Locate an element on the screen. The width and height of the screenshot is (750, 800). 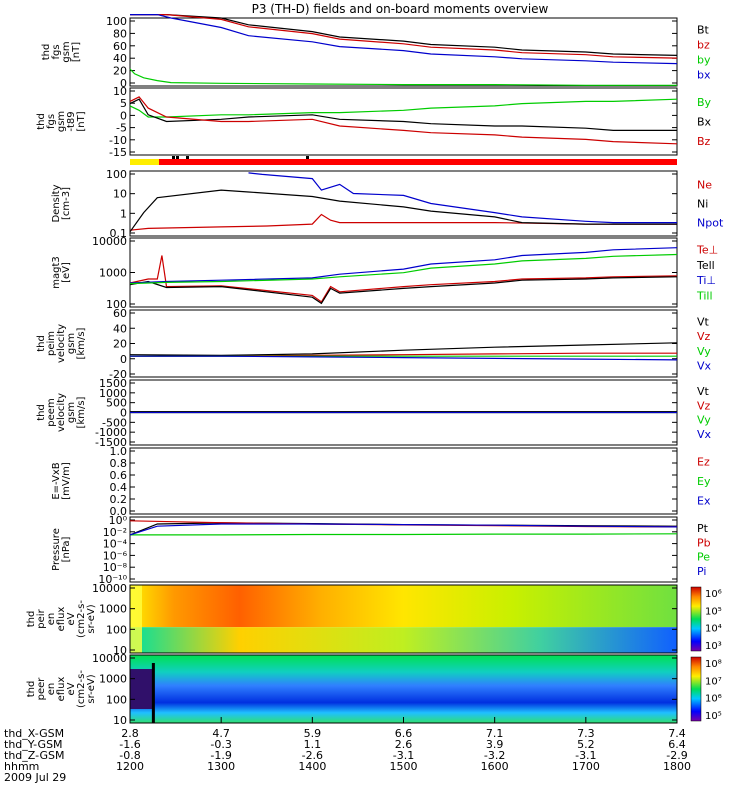
y-tick-label: 10⁻⁸ is located at coordinates (115, 567).